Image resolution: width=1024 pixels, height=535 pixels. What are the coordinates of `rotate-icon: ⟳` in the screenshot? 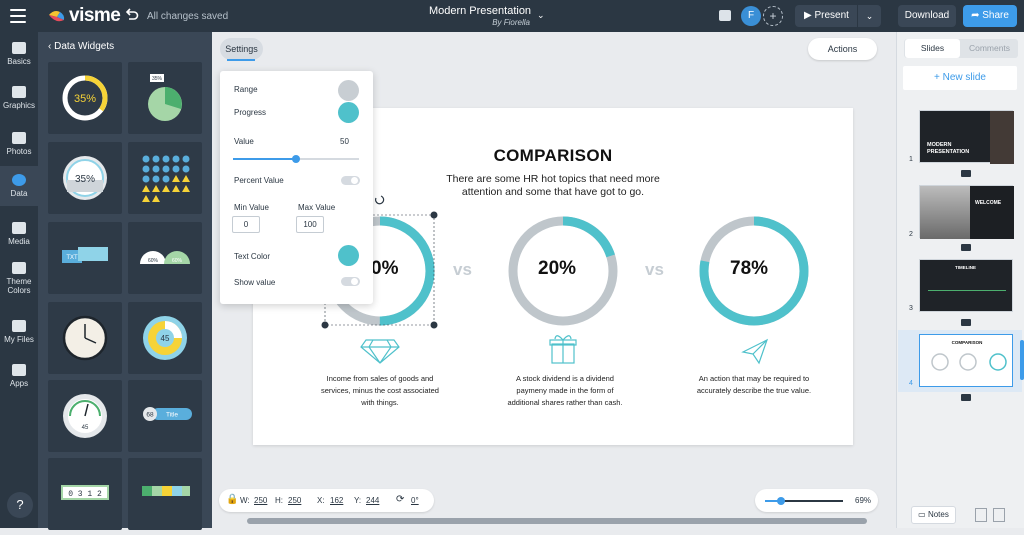 It's located at (400, 499).